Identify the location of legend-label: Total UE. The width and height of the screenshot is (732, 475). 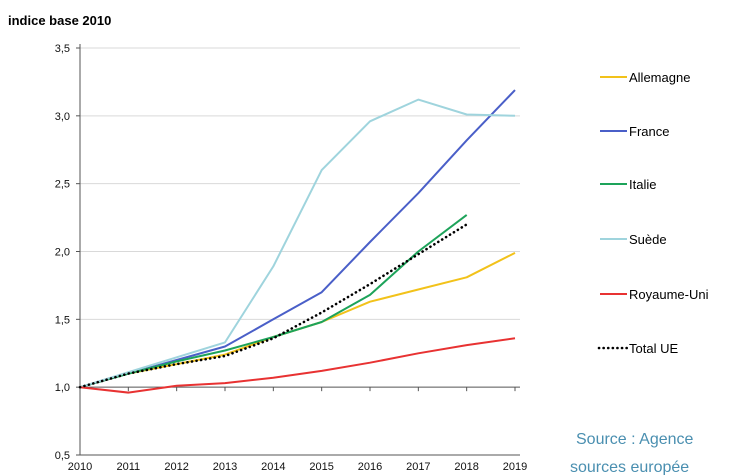
(653, 348).